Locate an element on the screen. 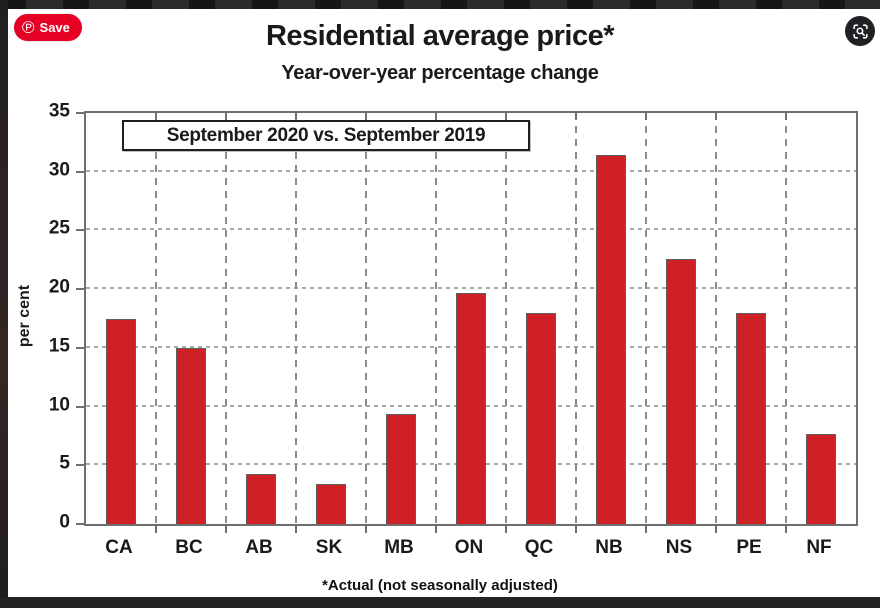 The width and height of the screenshot is (880, 608). top-edge-crop-strip is located at coordinates (440, 4).